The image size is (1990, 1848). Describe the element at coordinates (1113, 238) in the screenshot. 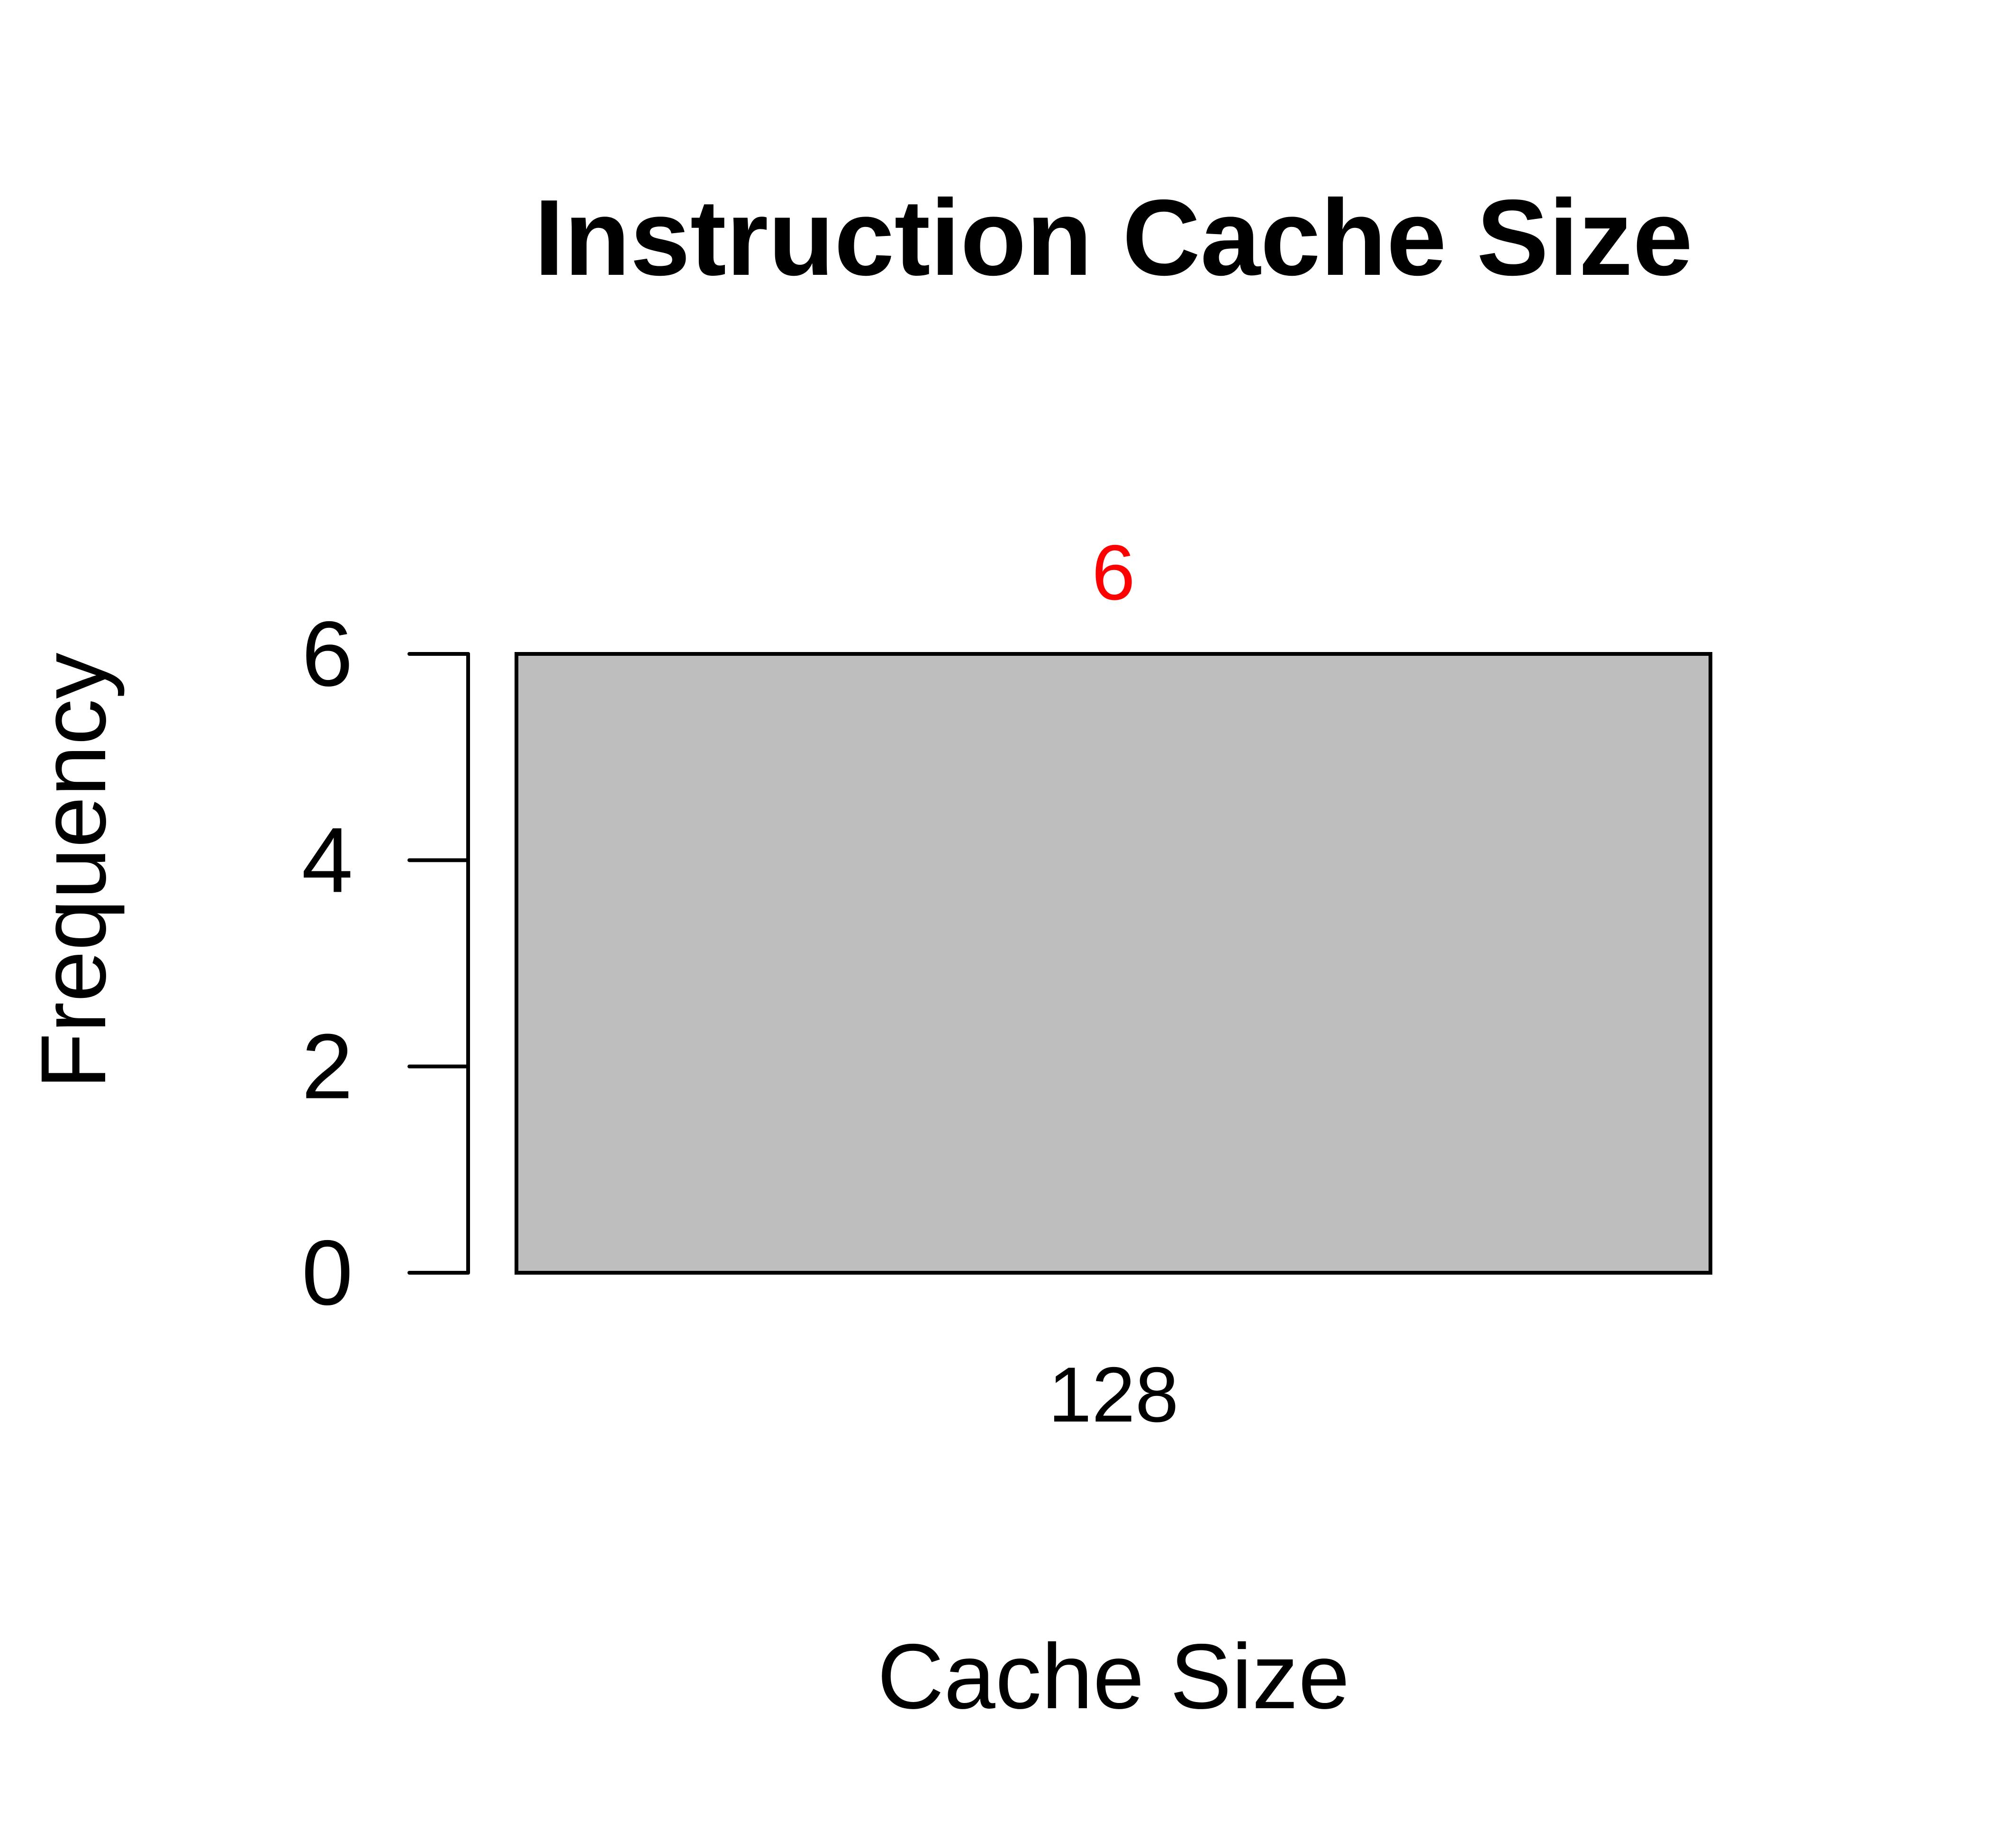

I see `chart-title: Instruction Cache Size` at that location.